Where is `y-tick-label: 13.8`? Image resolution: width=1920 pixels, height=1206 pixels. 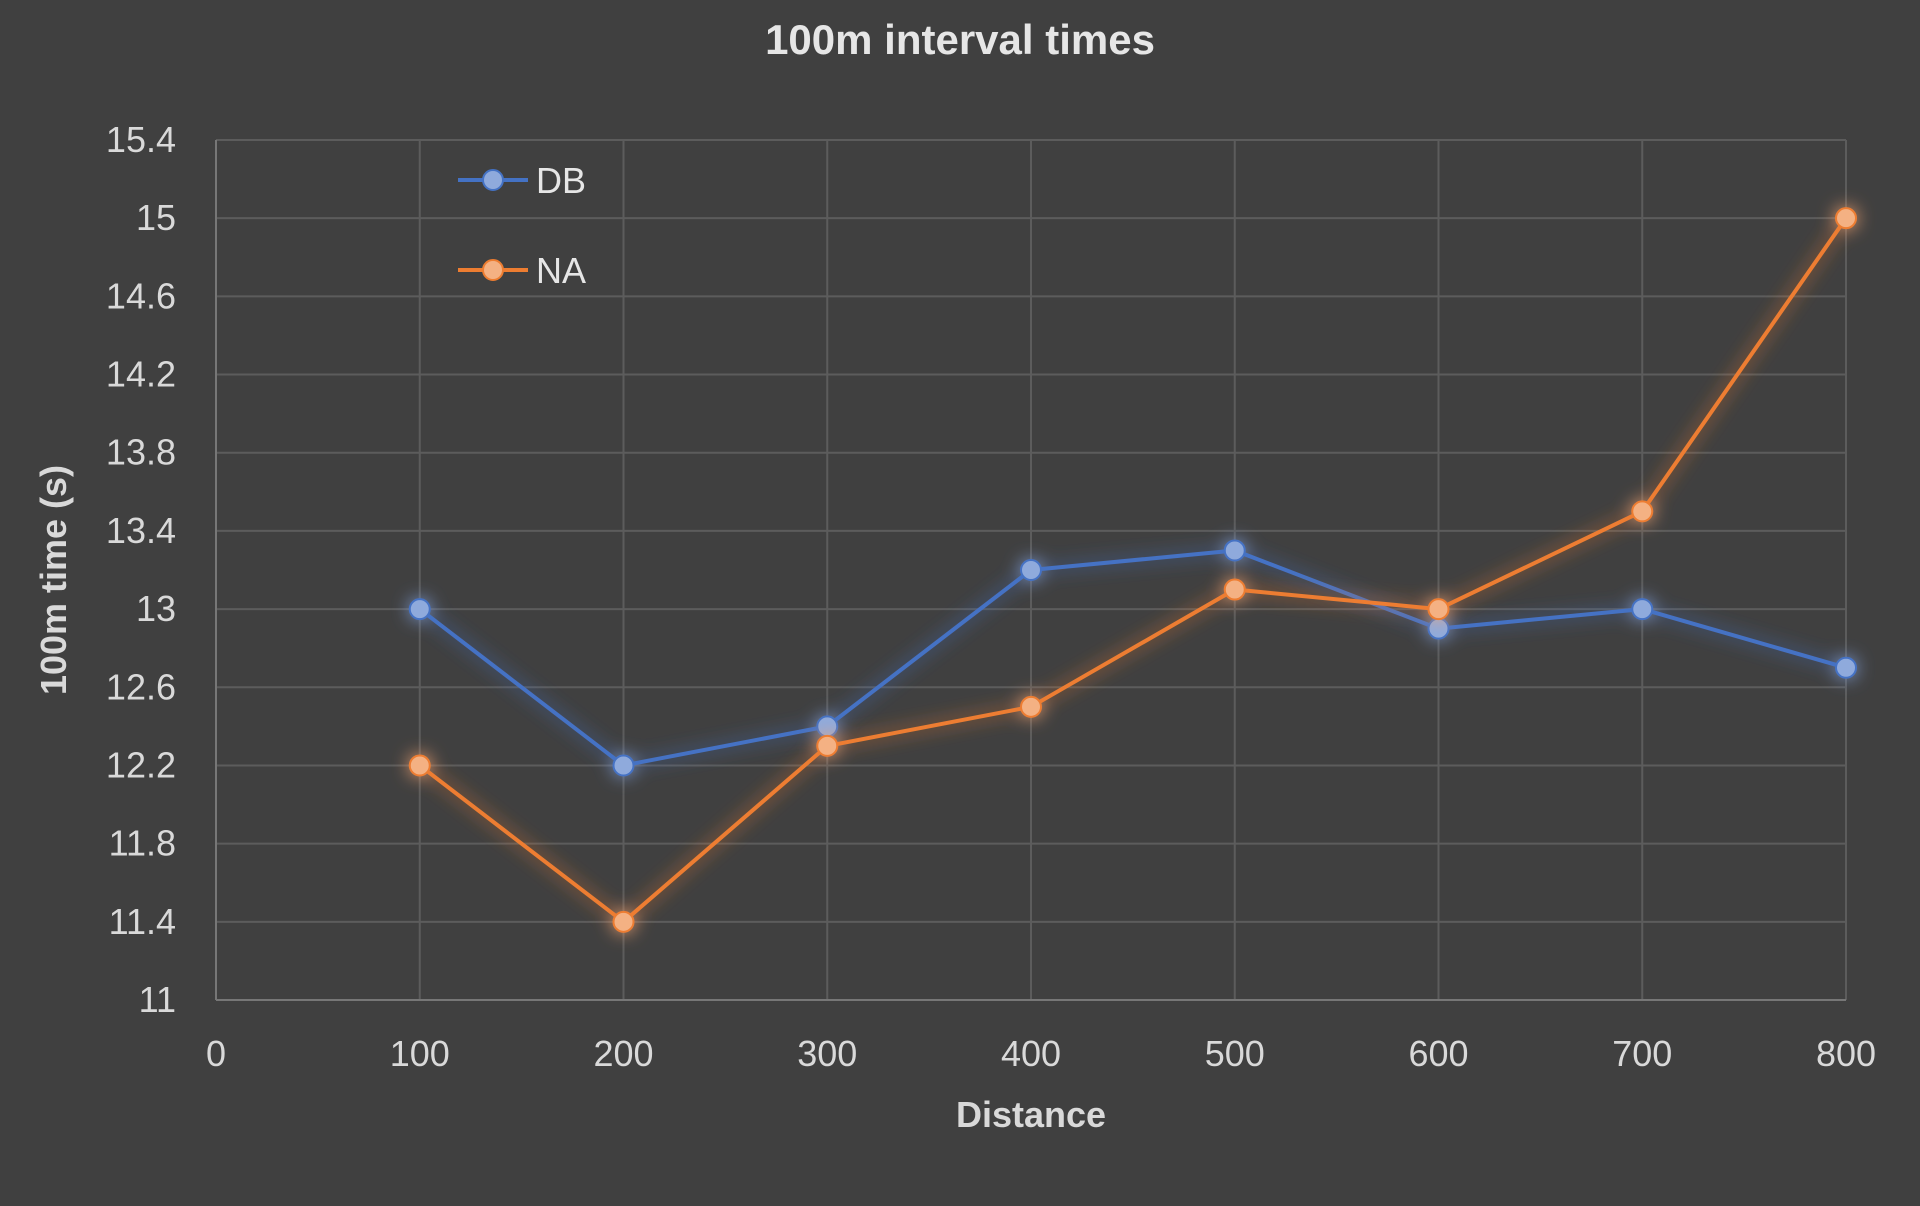
y-tick-label: 13.8 is located at coordinates (141, 452).